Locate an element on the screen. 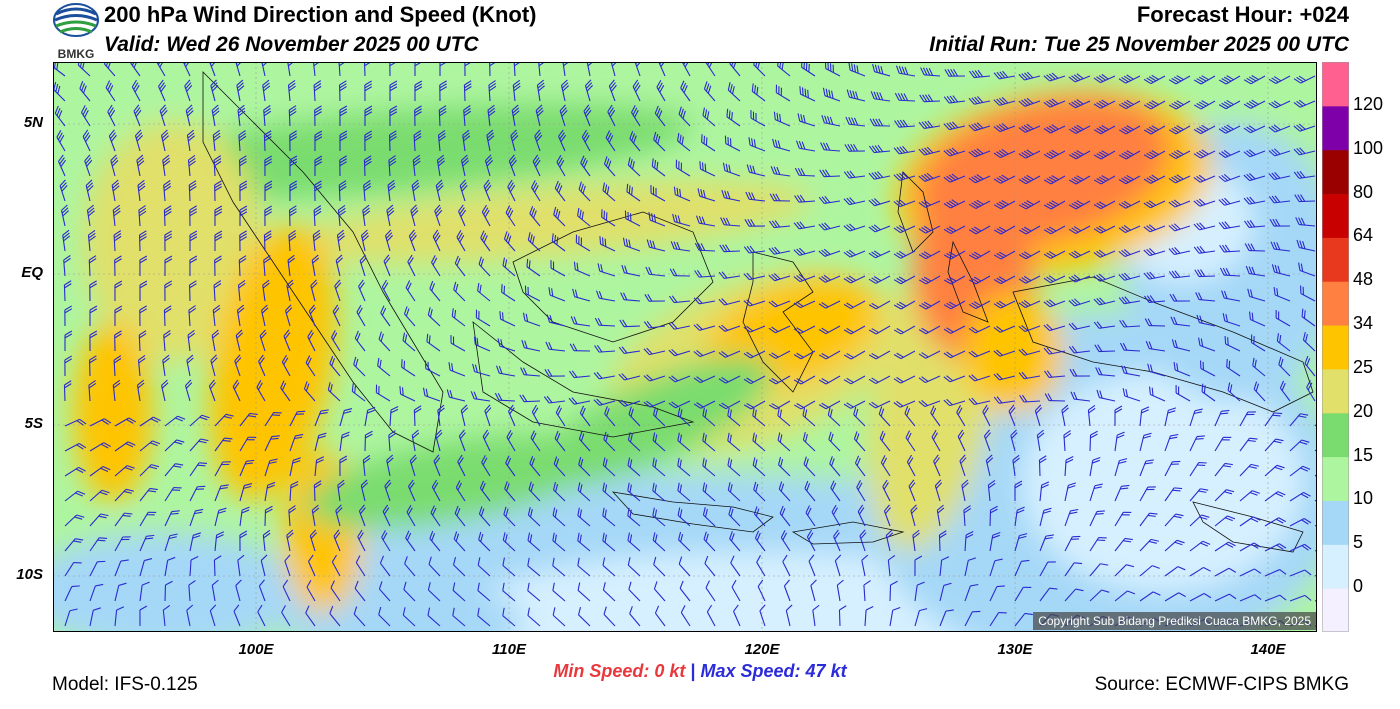  colorbar-label: 25 is located at coordinates (1363, 366).